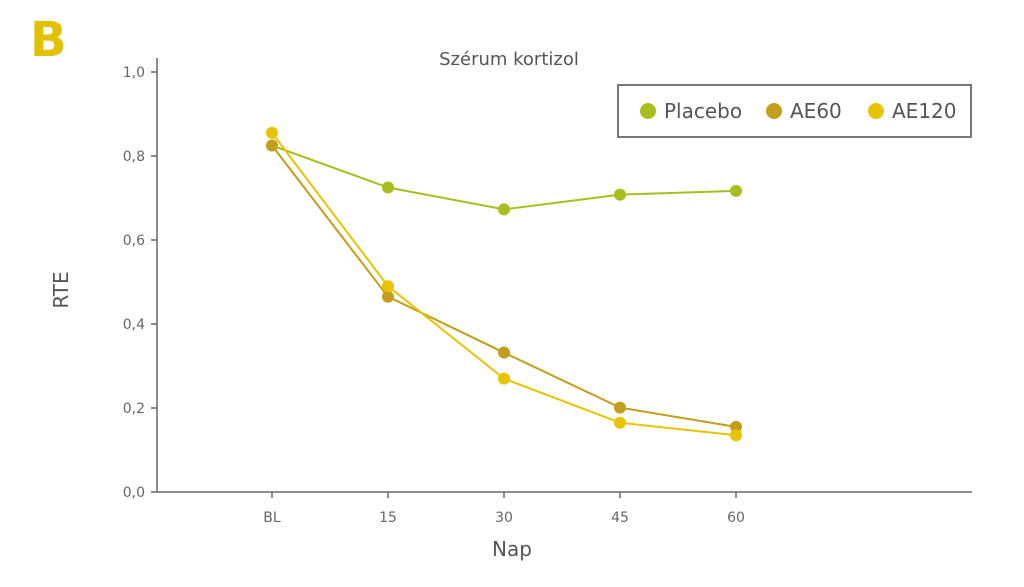 The height and width of the screenshot is (587, 1024). Describe the element at coordinates (61, 289) in the screenshot. I see `y-axis-label: RTE` at that location.